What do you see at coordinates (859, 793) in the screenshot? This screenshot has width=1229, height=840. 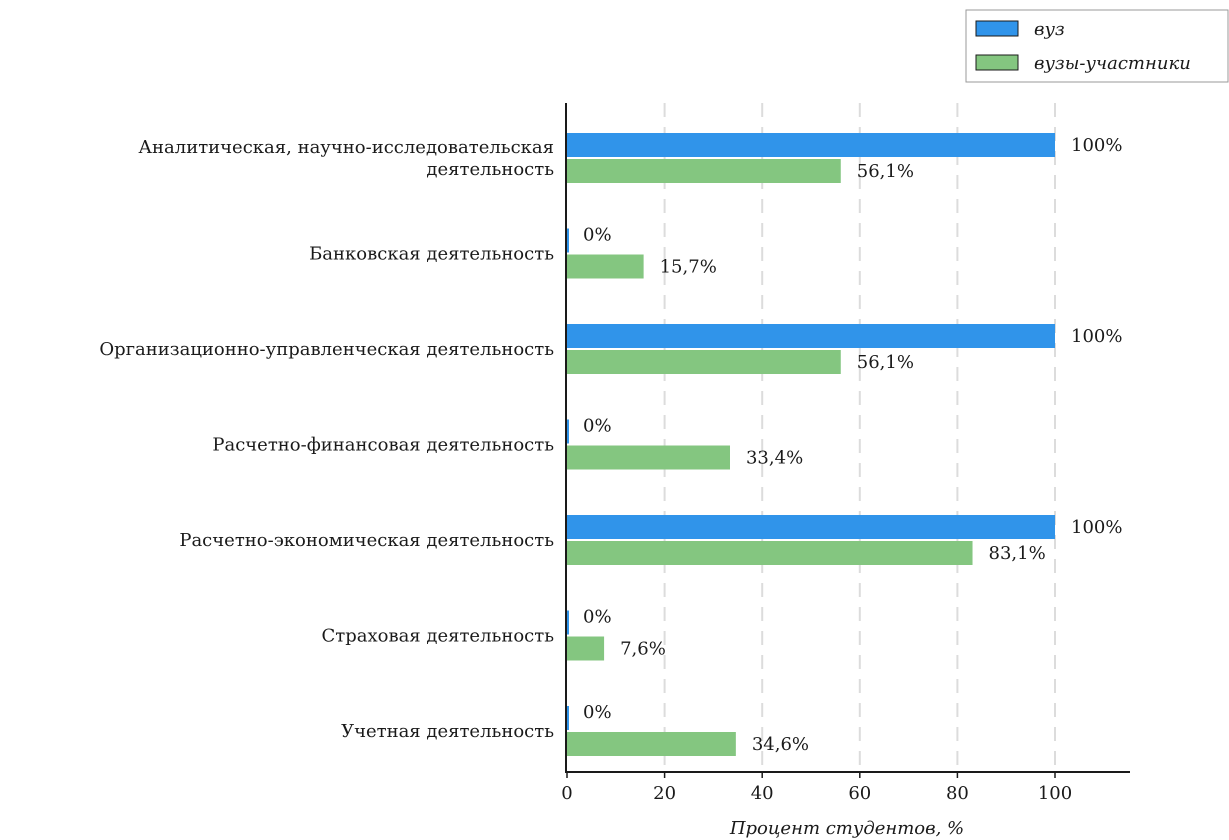 I see `x-tick-label: 60` at bounding box center [859, 793].